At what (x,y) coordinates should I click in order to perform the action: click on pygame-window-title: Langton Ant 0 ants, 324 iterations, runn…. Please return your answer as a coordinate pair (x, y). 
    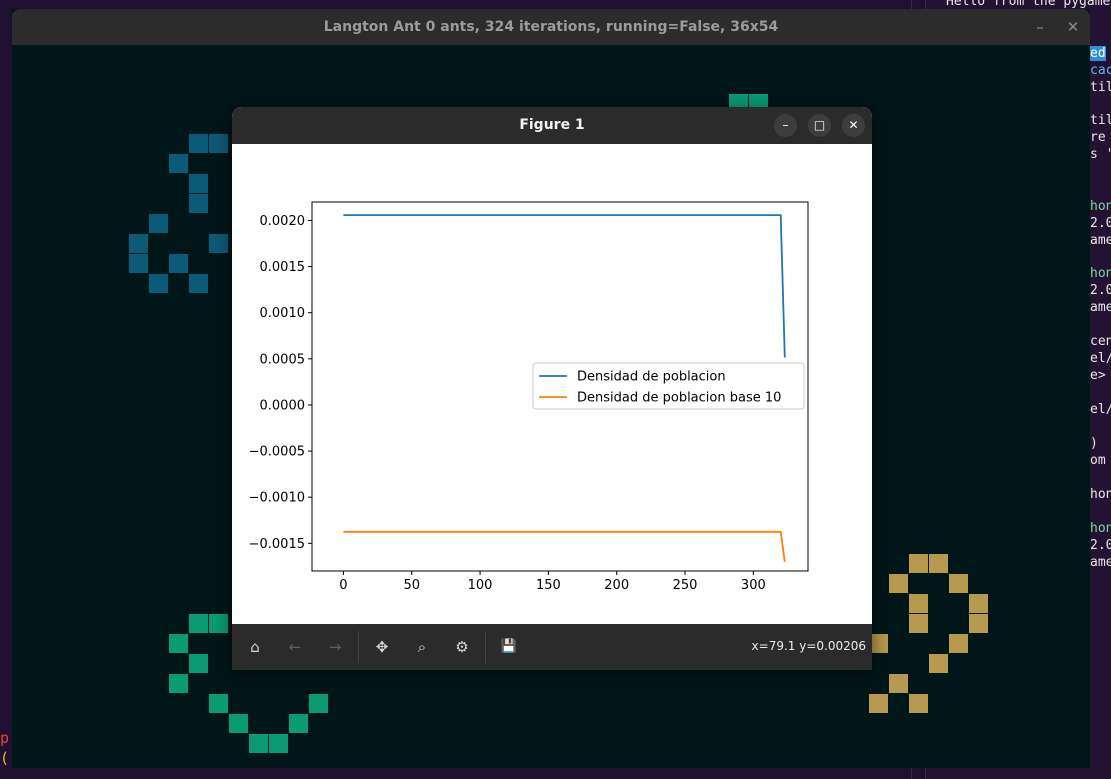
    Looking at the image, I should click on (551, 27).